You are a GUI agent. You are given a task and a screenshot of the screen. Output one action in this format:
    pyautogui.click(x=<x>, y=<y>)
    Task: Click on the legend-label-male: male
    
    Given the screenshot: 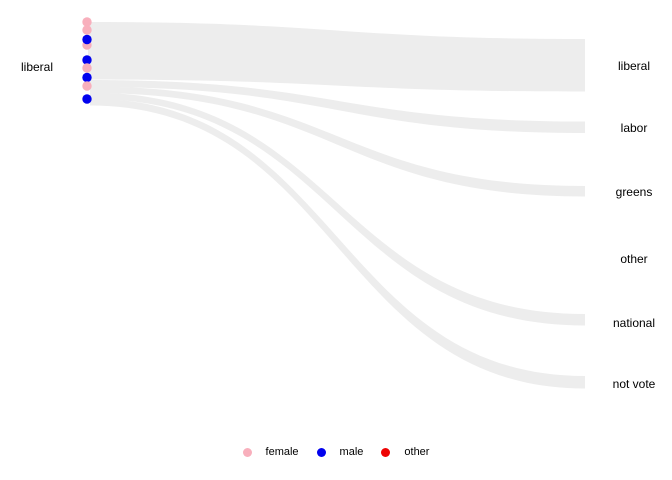 What is the action you would take?
    pyautogui.click(x=351, y=452)
    